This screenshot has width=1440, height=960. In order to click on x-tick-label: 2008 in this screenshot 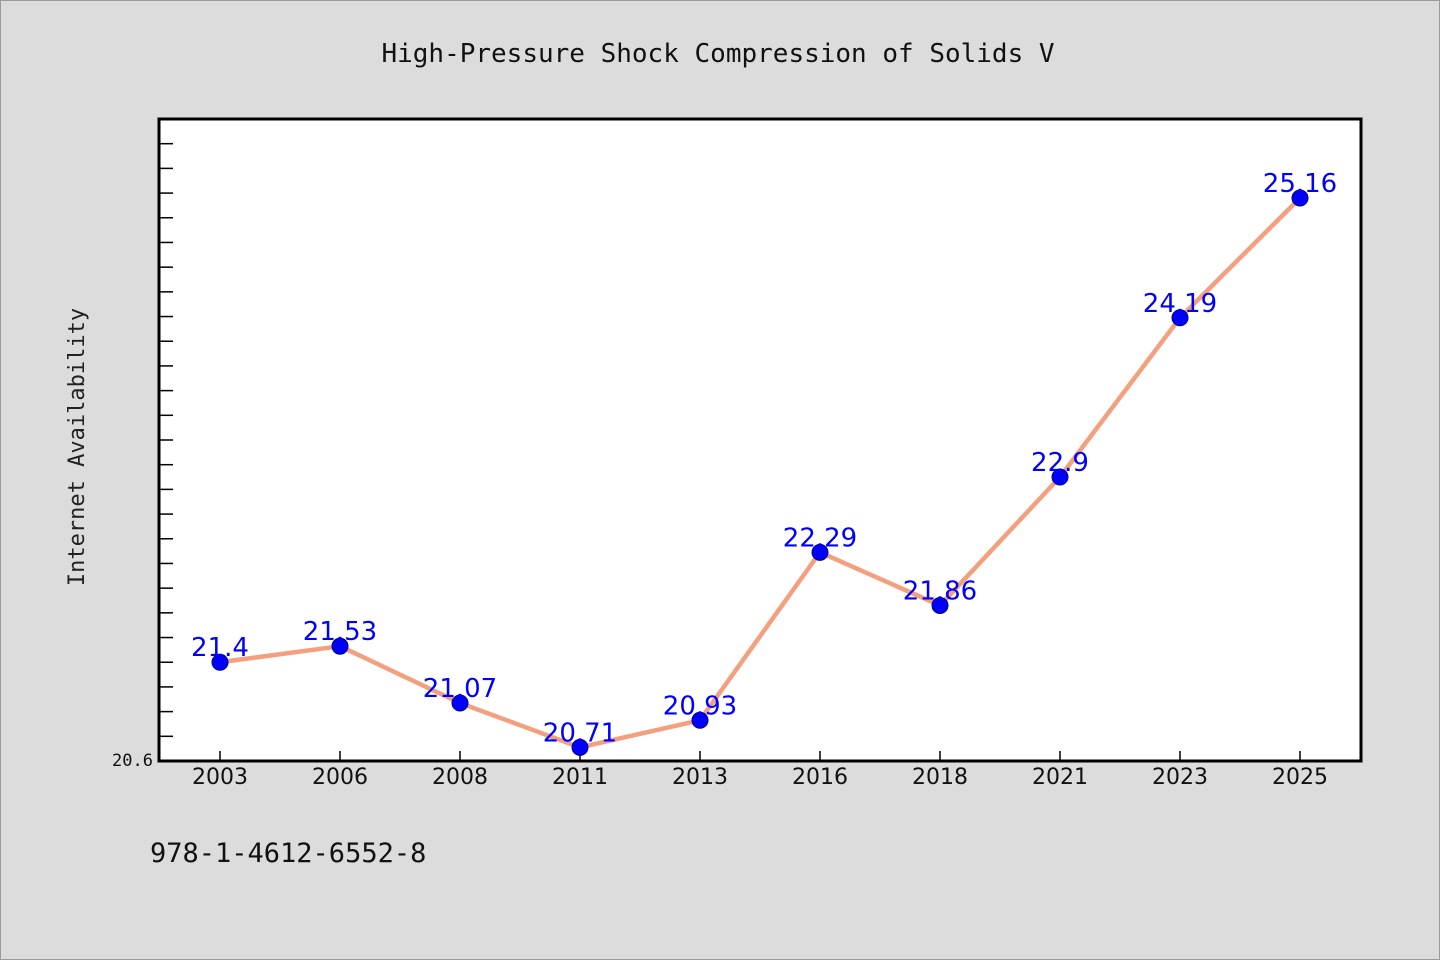, I will do `click(460, 777)`.